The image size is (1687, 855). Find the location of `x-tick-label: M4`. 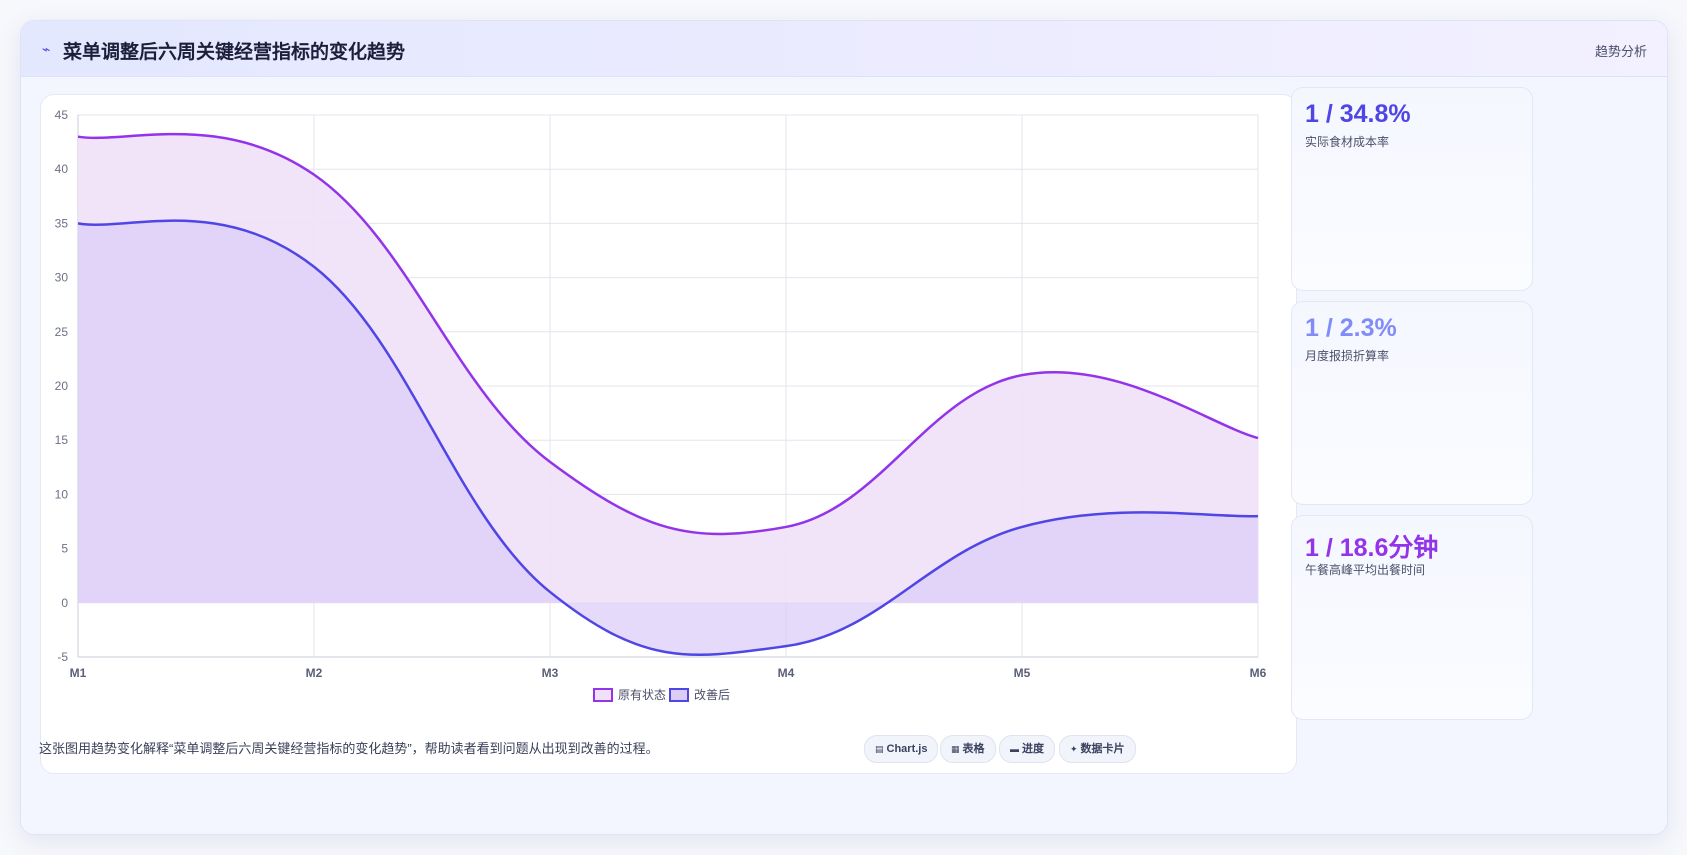

x-tick-label: M4 is located at coordinates (786, 673).